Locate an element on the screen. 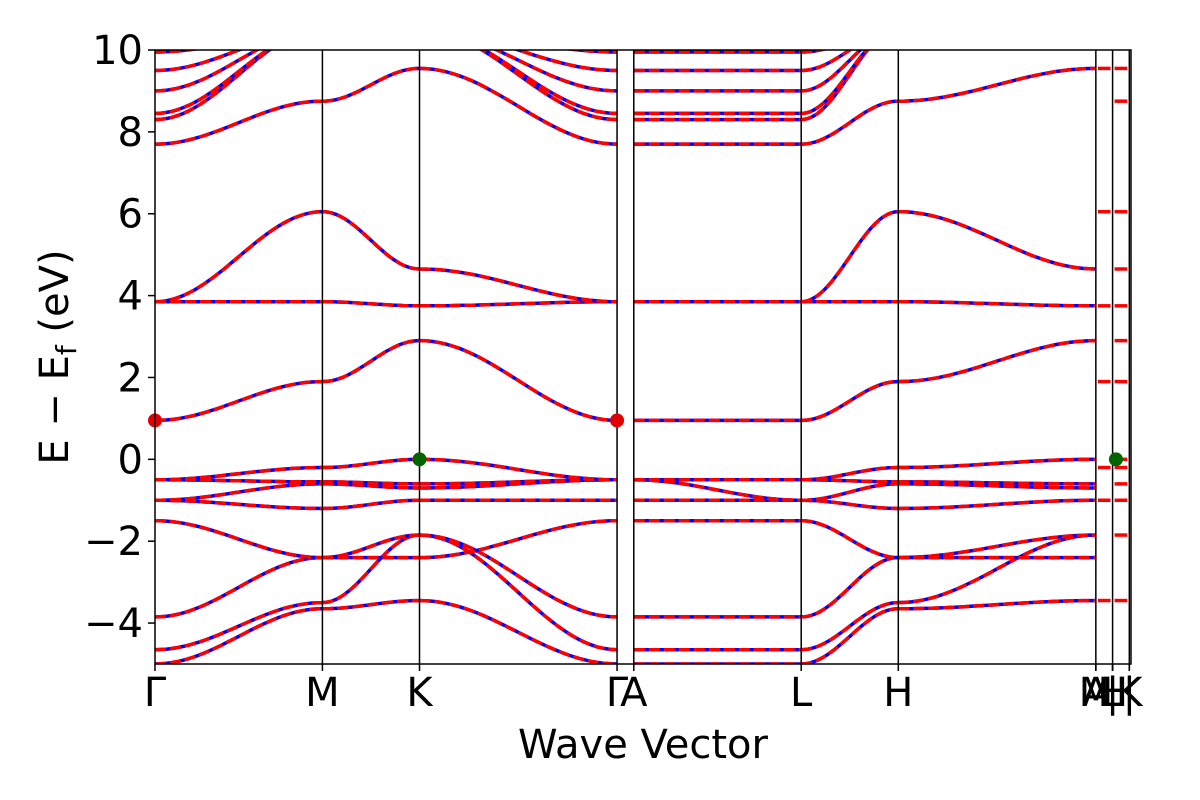 The image size is (1200, 800). y-tick-label: −4 is located at coordinates (113, 624).